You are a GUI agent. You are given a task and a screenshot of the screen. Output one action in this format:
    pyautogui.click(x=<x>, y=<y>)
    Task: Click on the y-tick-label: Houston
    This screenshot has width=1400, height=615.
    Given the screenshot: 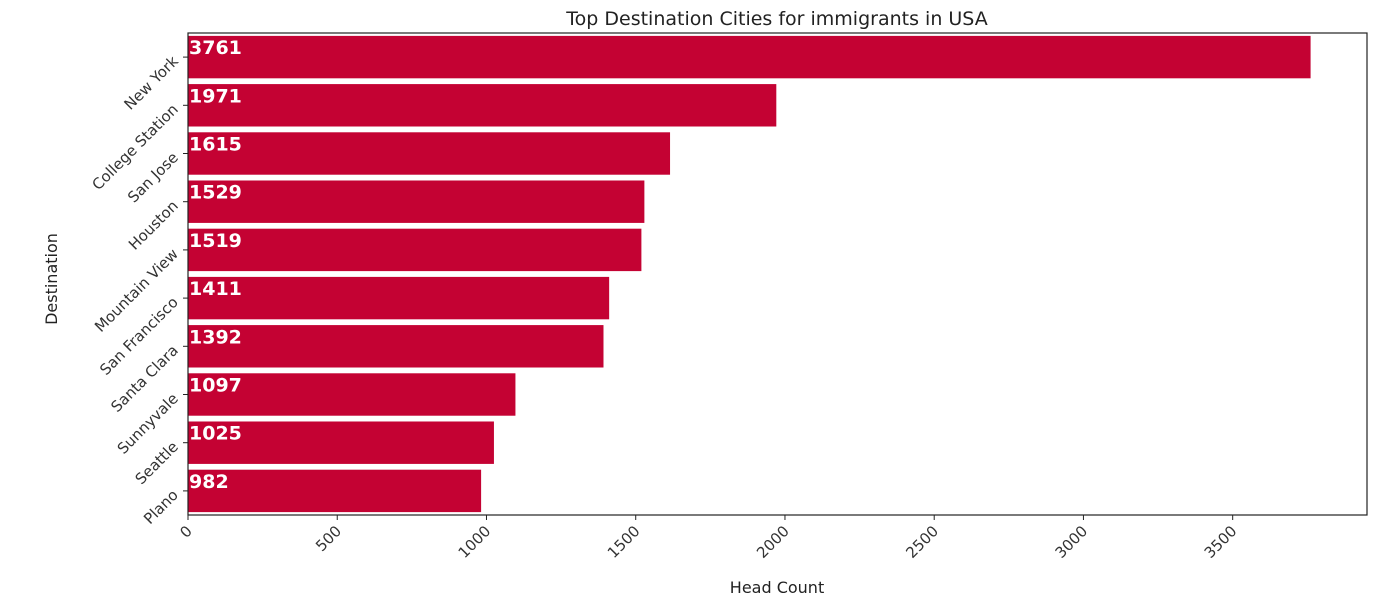 What is the action you would take?
    pyautogui.click(x=153, y=225)
    